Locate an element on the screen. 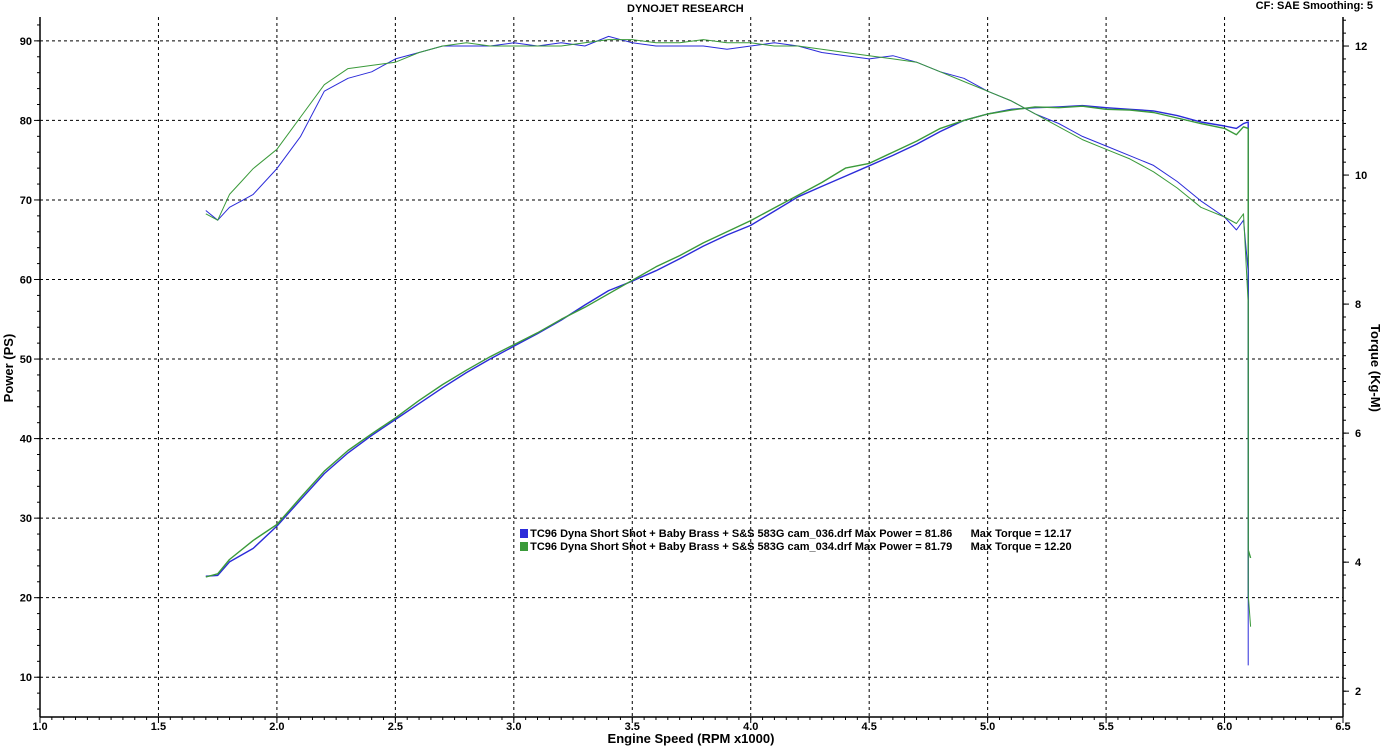 The height and width of the screenshot is (750, 1383). chart-title: DYNOJET RESEARCH is located at coordinates (685, 9).